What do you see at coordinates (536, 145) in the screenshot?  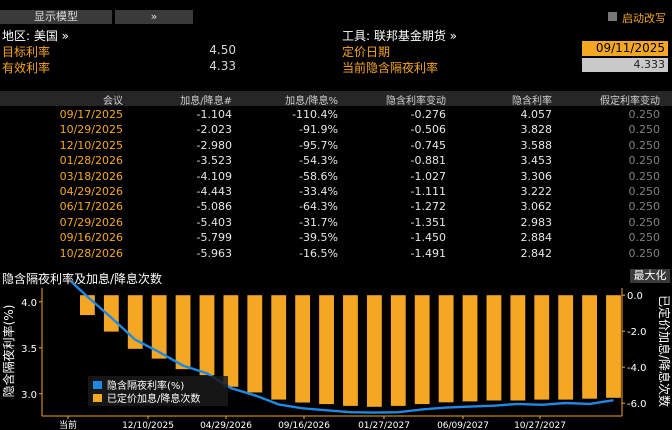 I see `table-cell: 3.588` at bounding box center [536, 145].